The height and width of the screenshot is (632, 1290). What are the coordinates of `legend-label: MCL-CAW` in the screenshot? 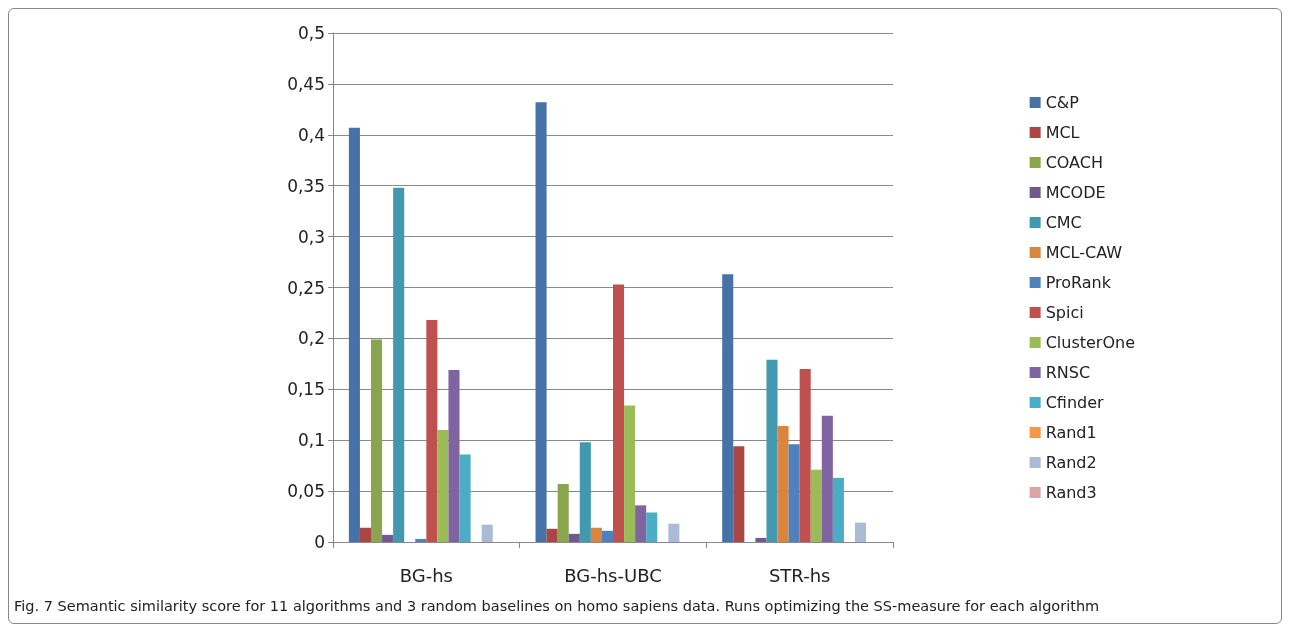 It's located at (1084, 252).